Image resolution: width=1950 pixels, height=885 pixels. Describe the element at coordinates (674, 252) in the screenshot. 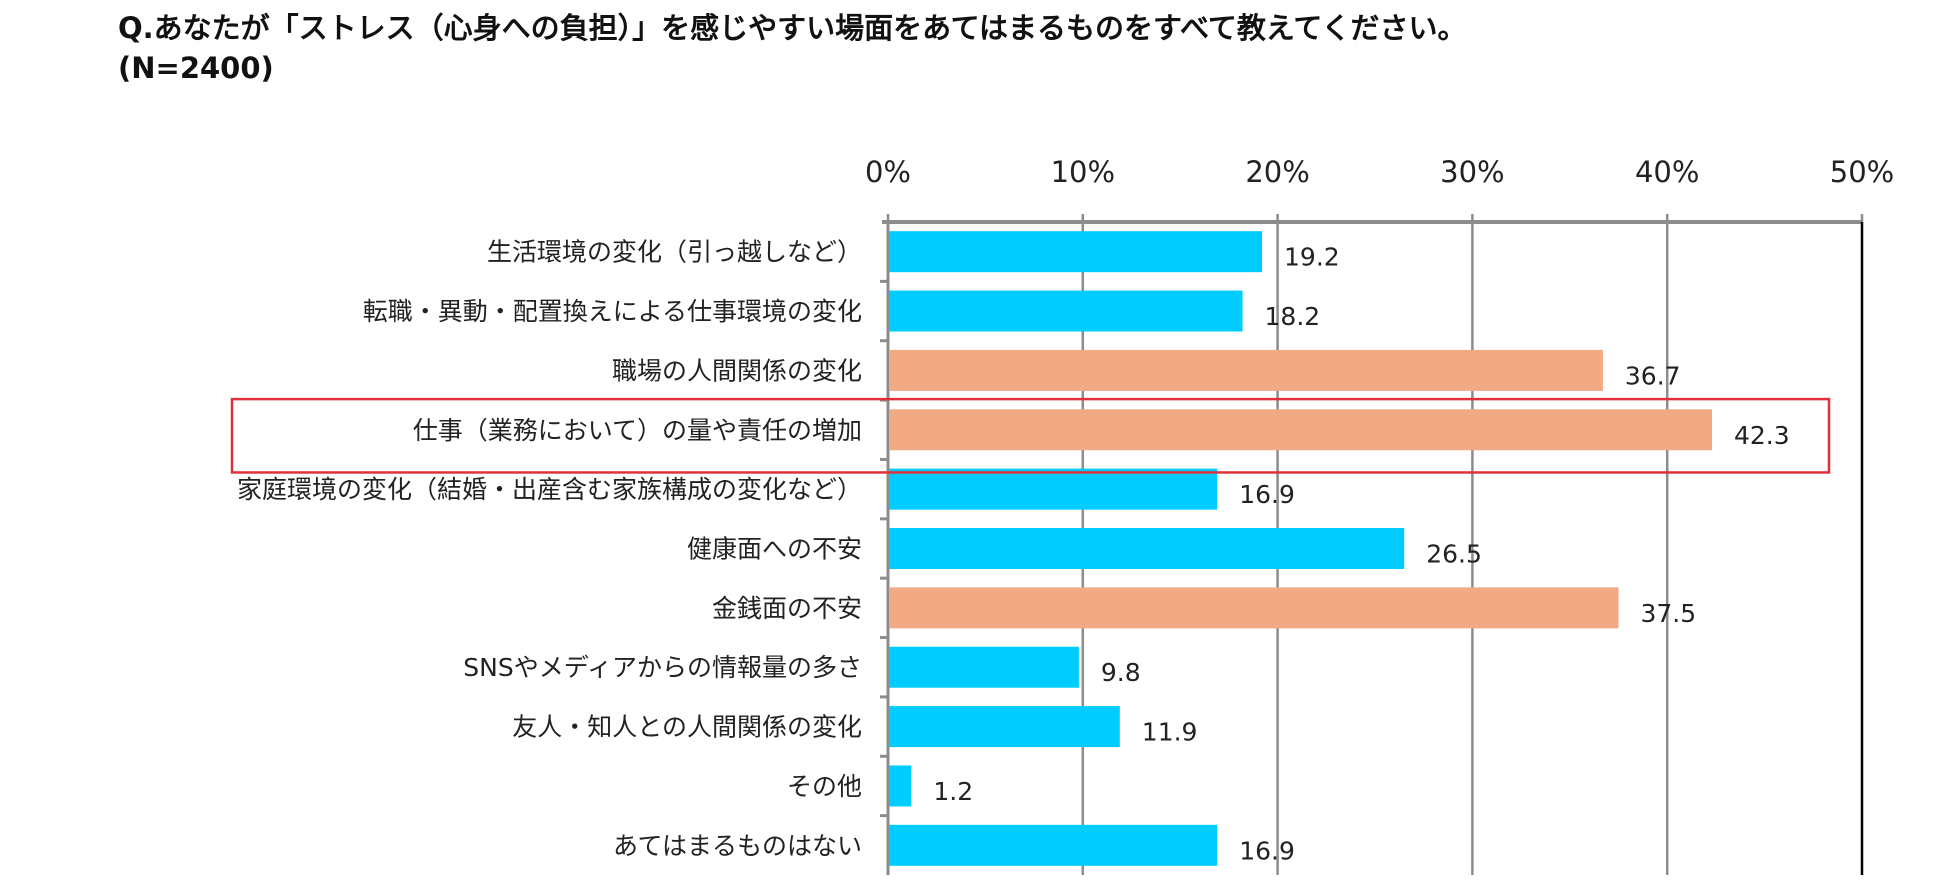

I see `category-label: 生活環境の変化（引っ越しなど）` at that location.